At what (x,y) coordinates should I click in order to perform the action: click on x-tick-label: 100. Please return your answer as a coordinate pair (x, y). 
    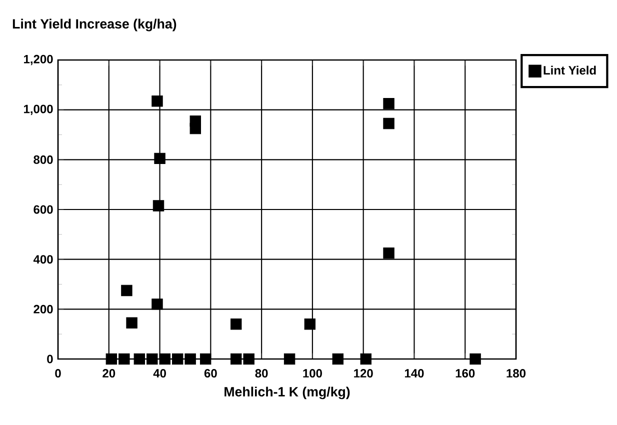
    Looking at the image, I should click on (312, 373).